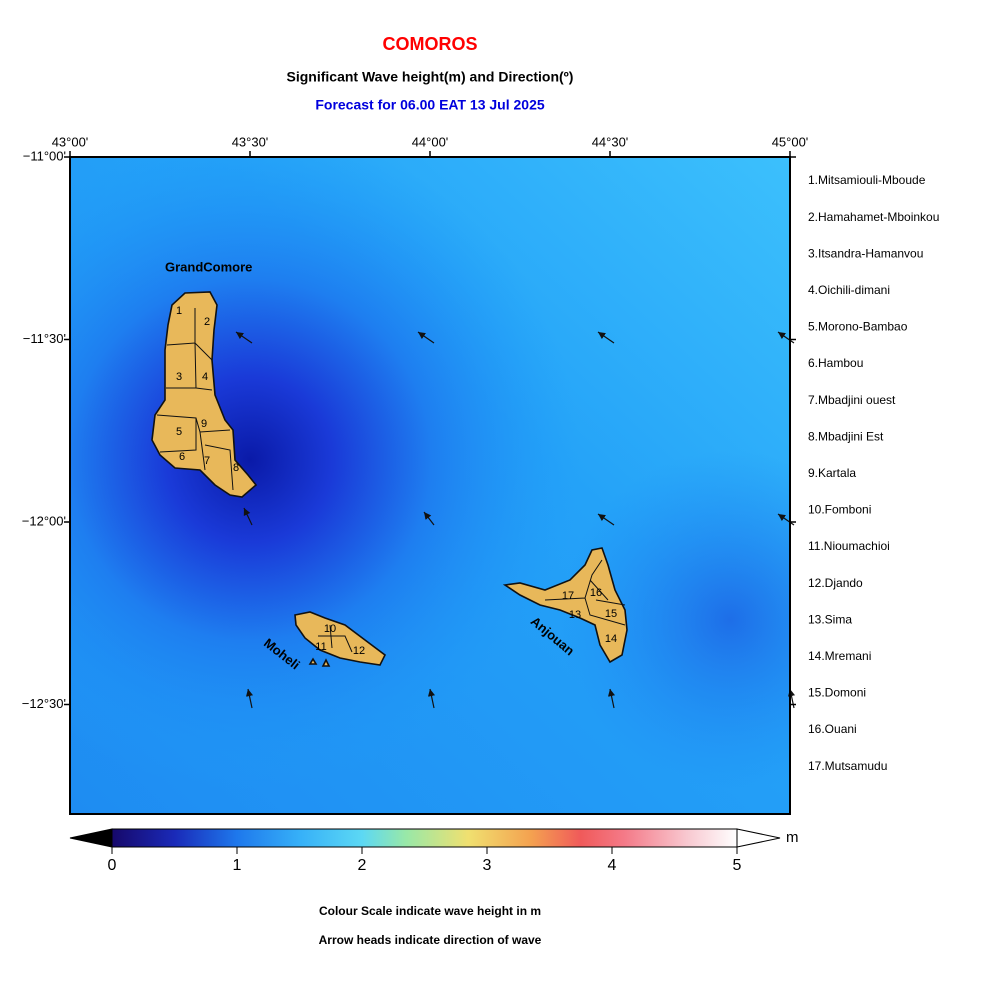  I want to click on district-name: 13.Sima, so click(830, 619).